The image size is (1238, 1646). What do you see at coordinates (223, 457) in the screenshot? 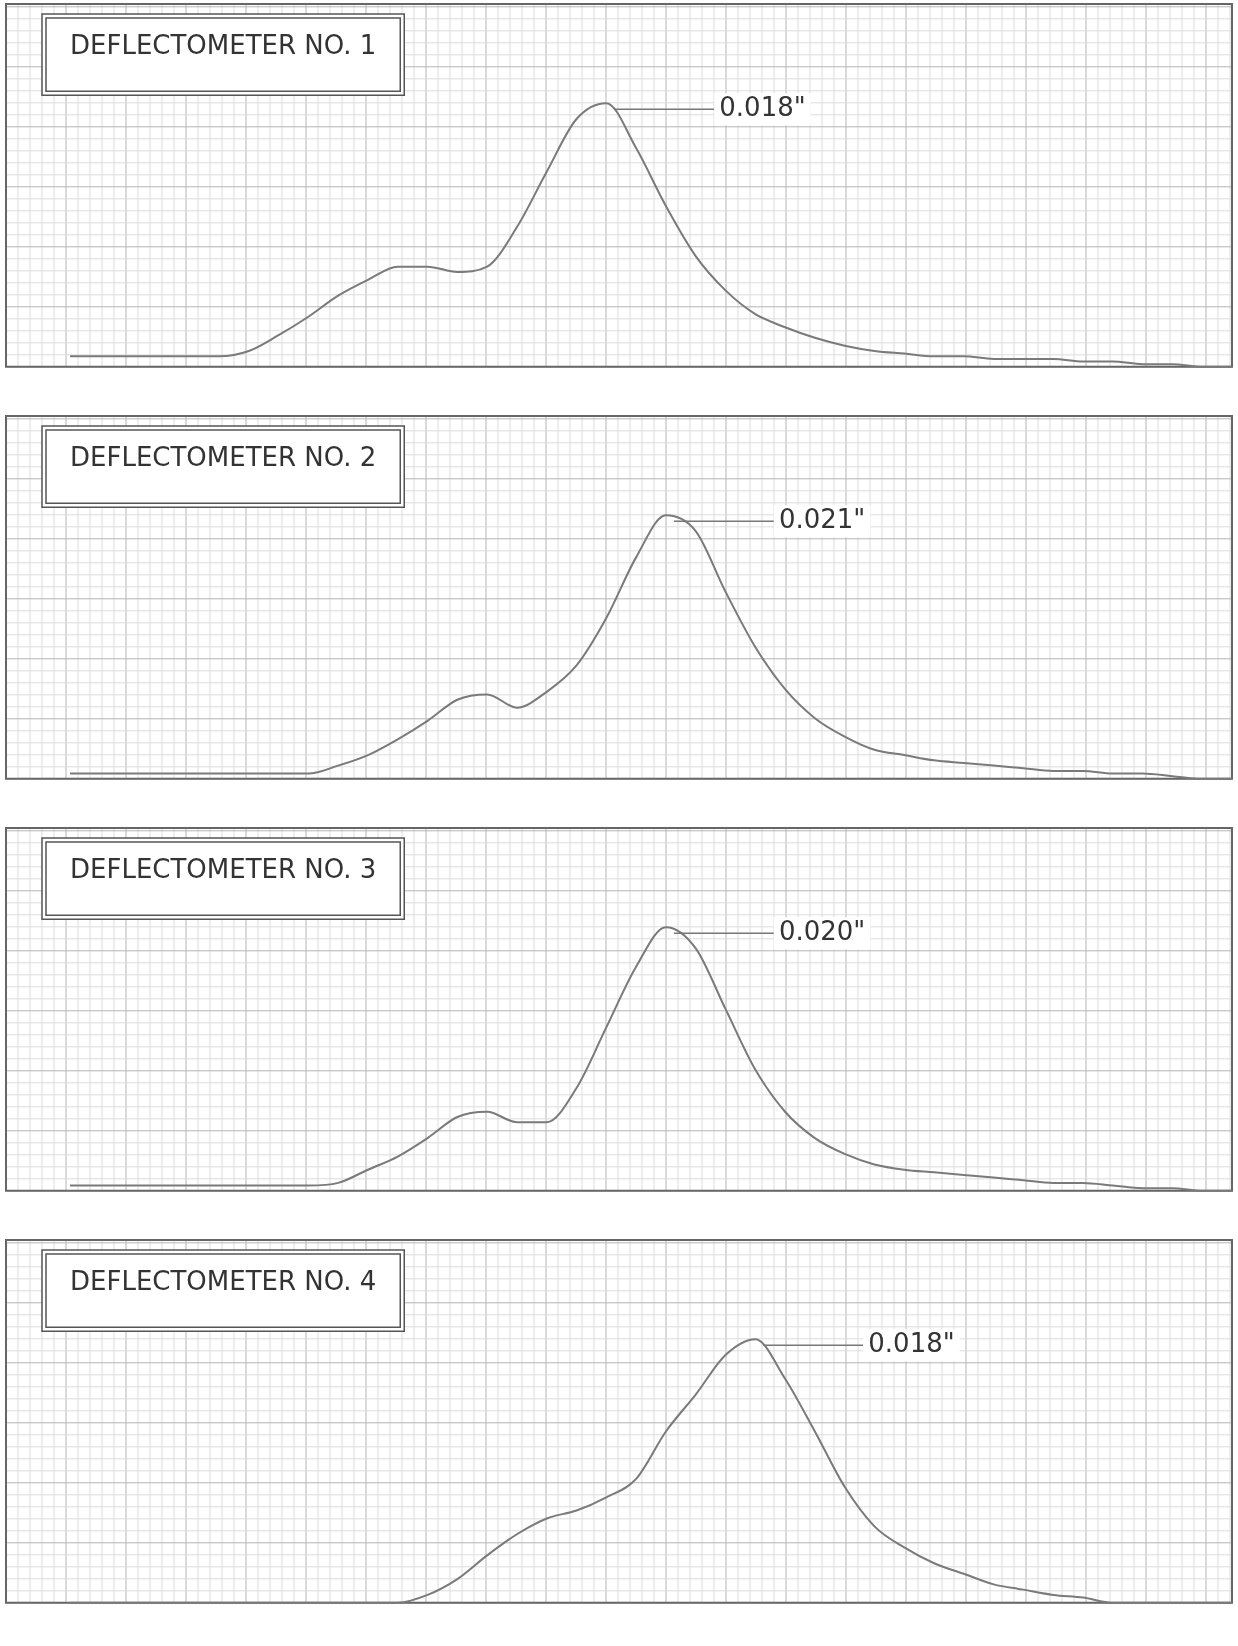
I see `chart-title: DEFLECTOMETER NO. 2` at bounding box center [223, 457].